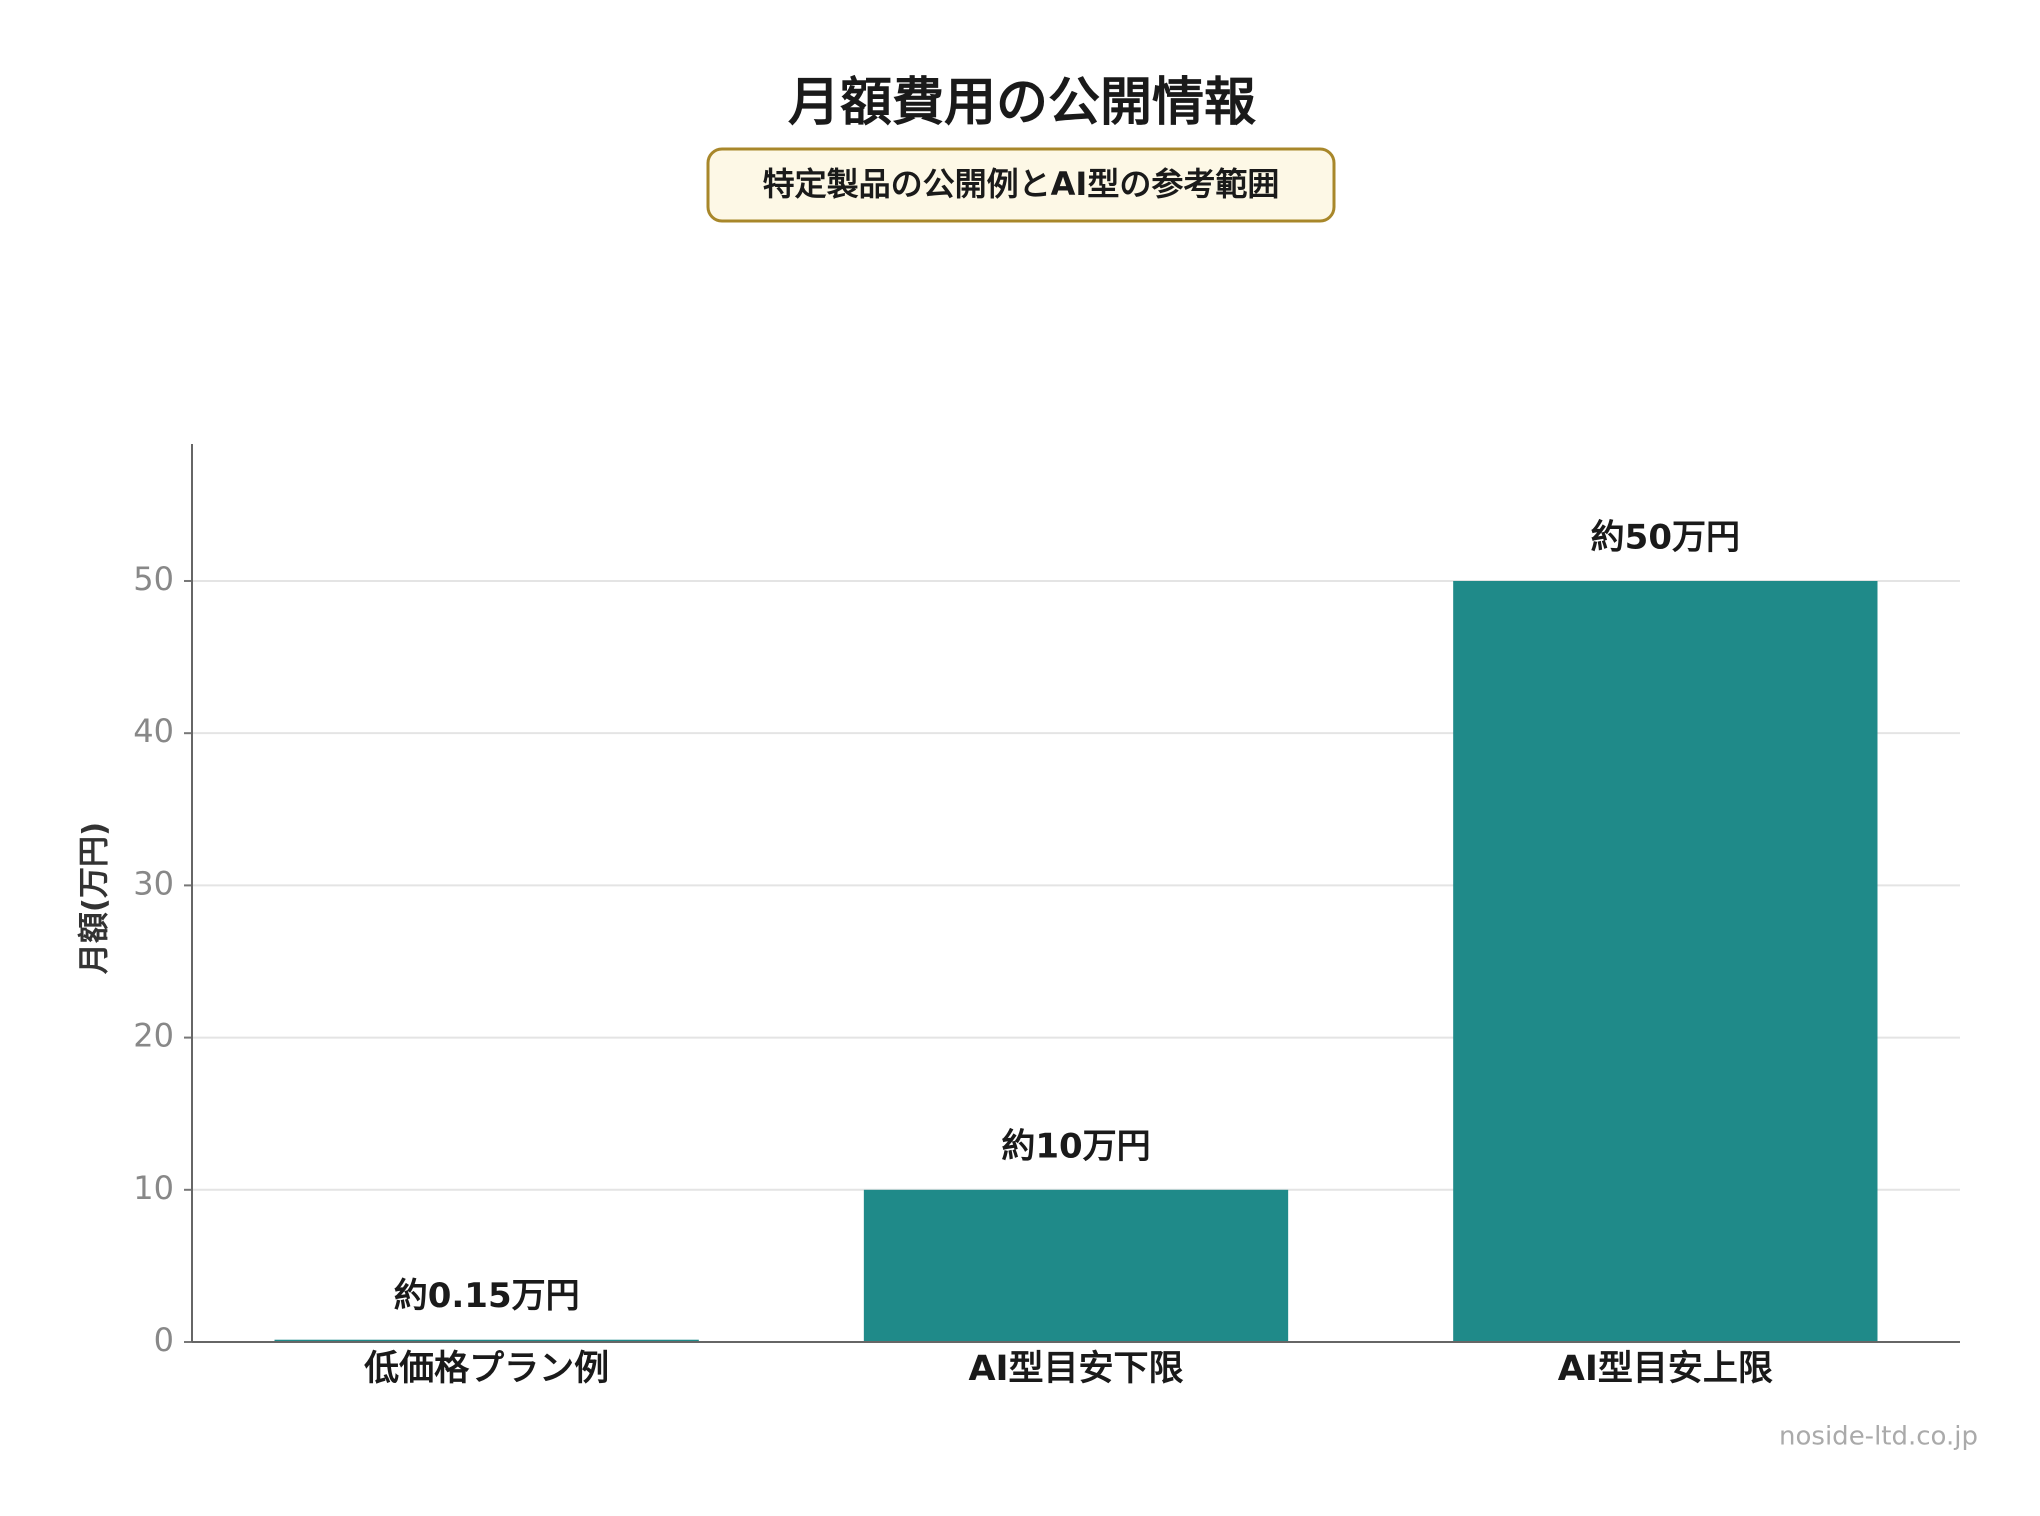  I want to click on value-label: 約10万円, so click(1075, 1146).